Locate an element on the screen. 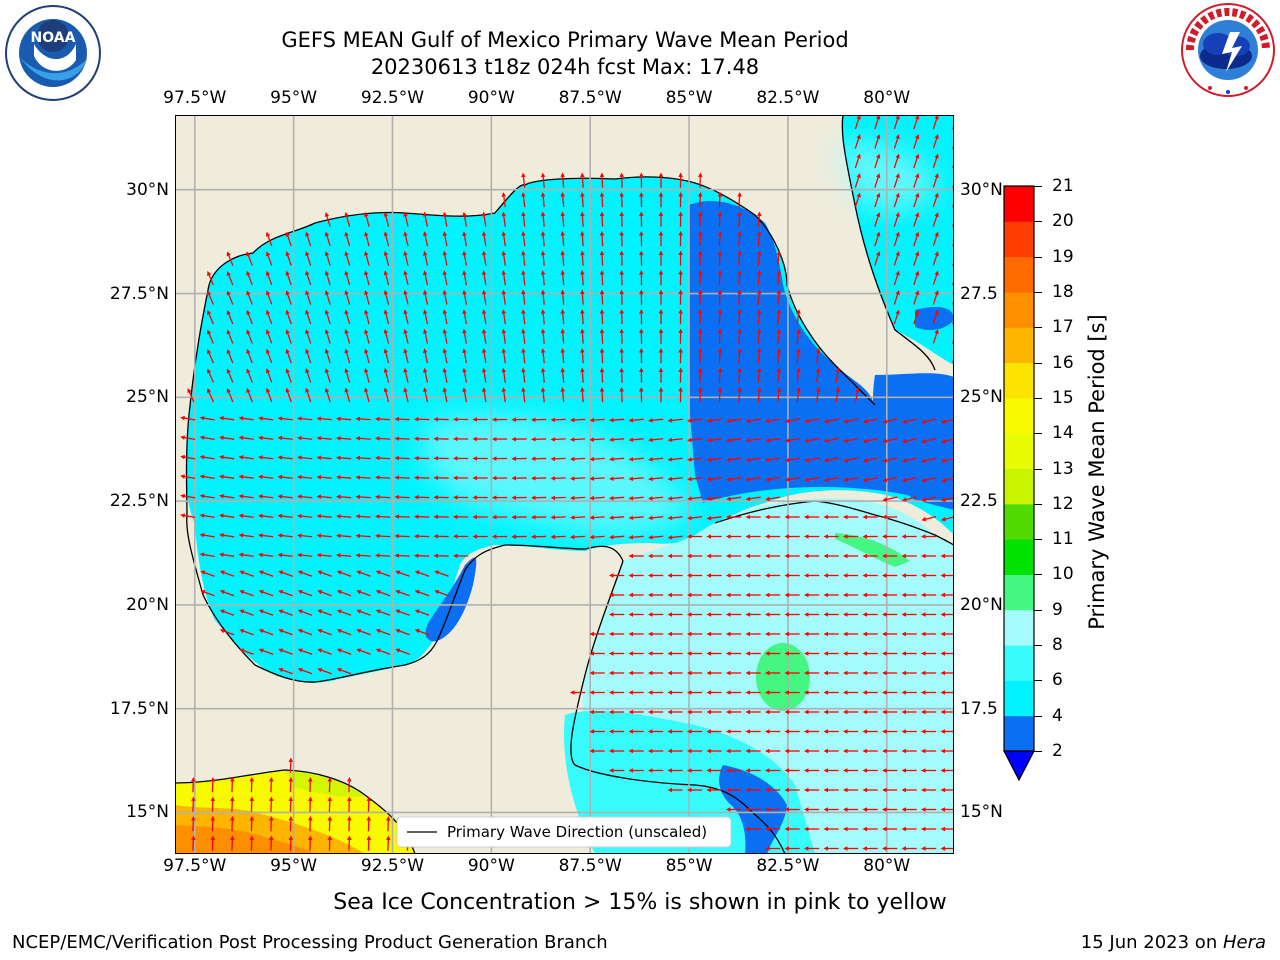  lon-tick-bottom: 85°W is located at coordinates (689, 866).